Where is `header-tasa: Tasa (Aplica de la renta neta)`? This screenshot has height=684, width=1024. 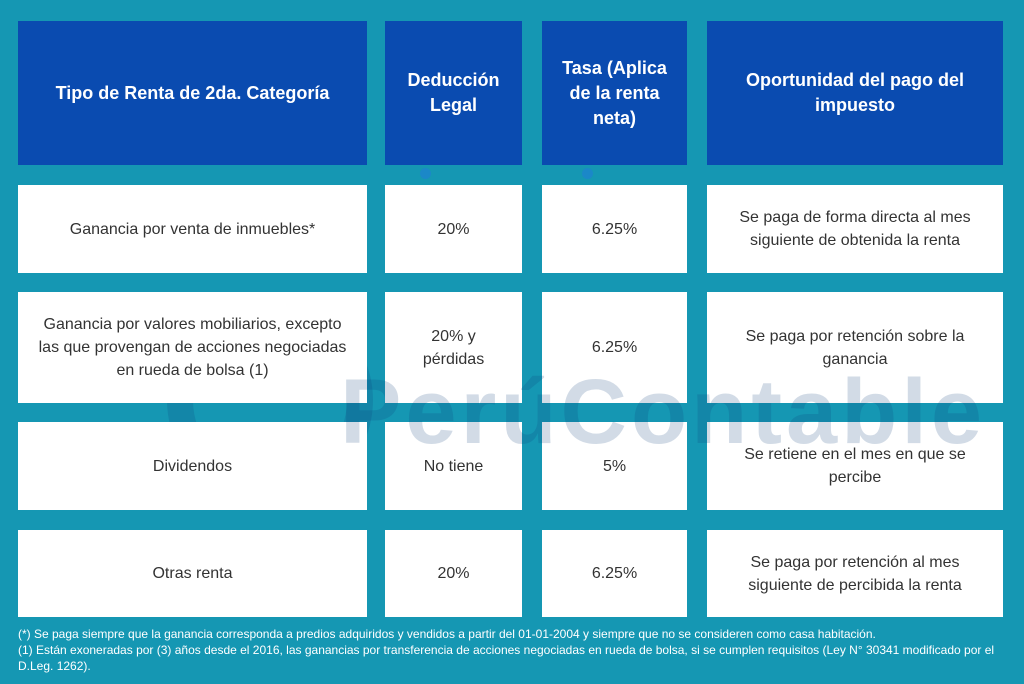
header-tasa: Tasa (Aplica de la renta neta) is located at coordinates (614, 93).